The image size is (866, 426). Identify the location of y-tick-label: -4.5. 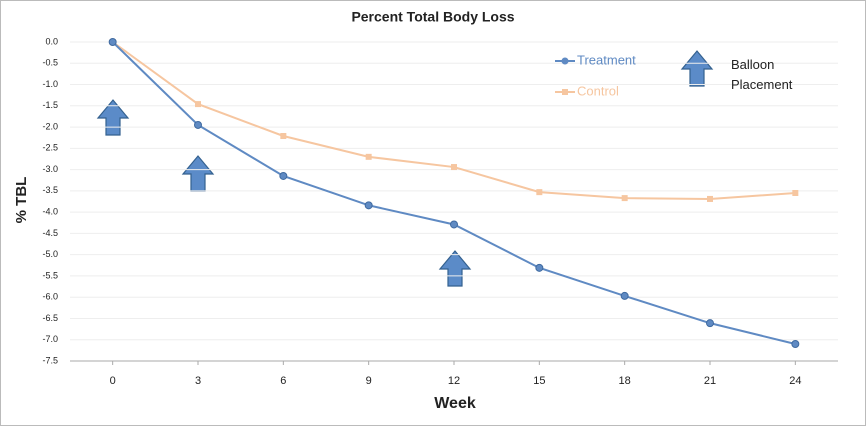
(50, 233).